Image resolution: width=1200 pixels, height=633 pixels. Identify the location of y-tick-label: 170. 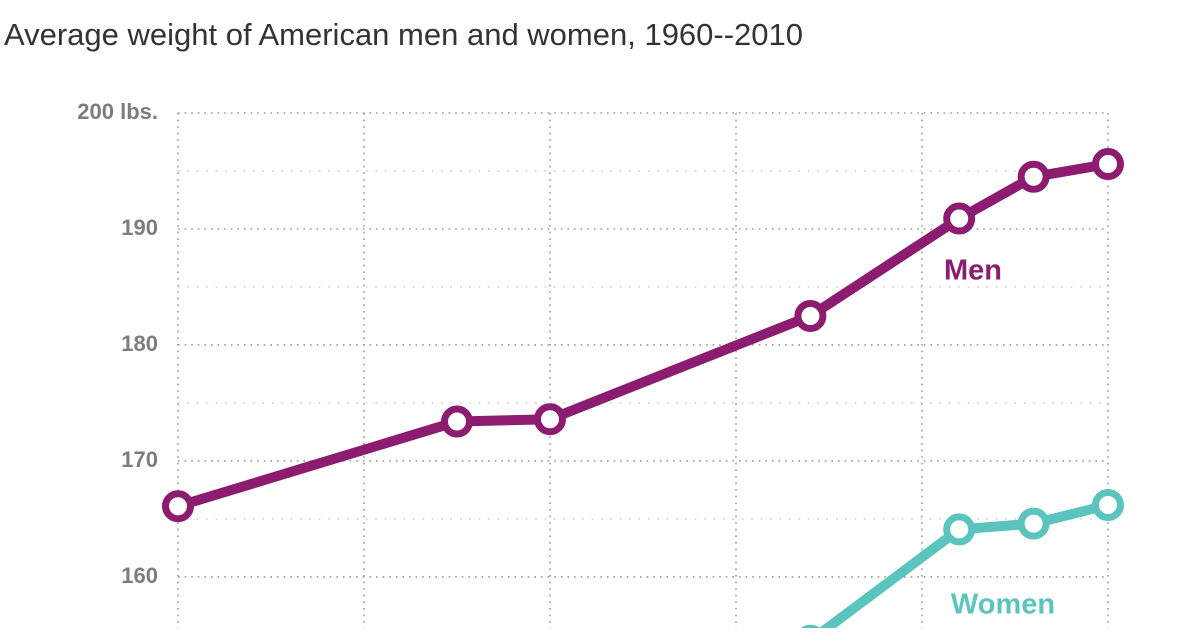
(139, 459).